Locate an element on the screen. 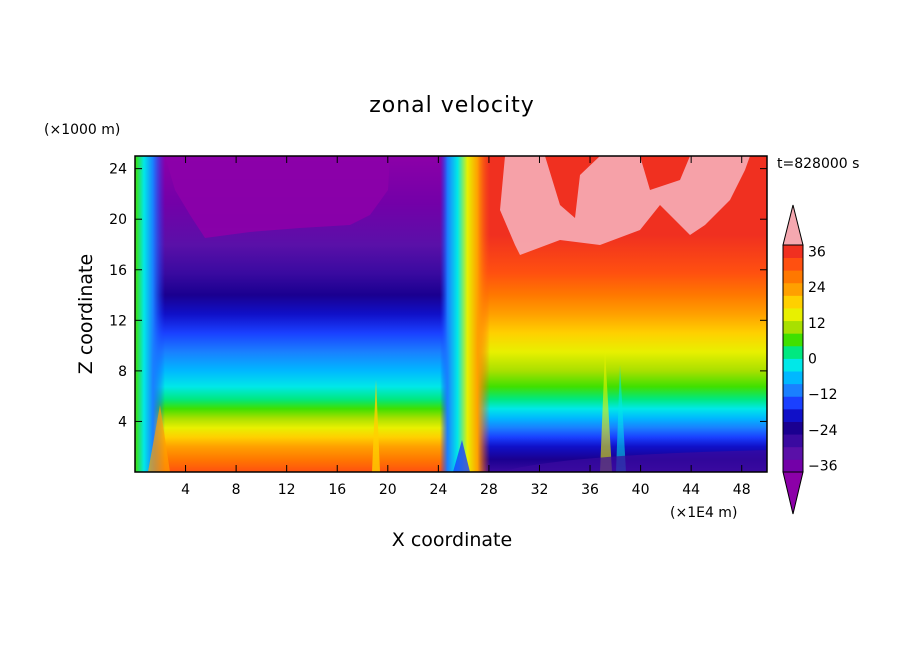  time-label: t=828000 s is located at coordinates (818, 164).